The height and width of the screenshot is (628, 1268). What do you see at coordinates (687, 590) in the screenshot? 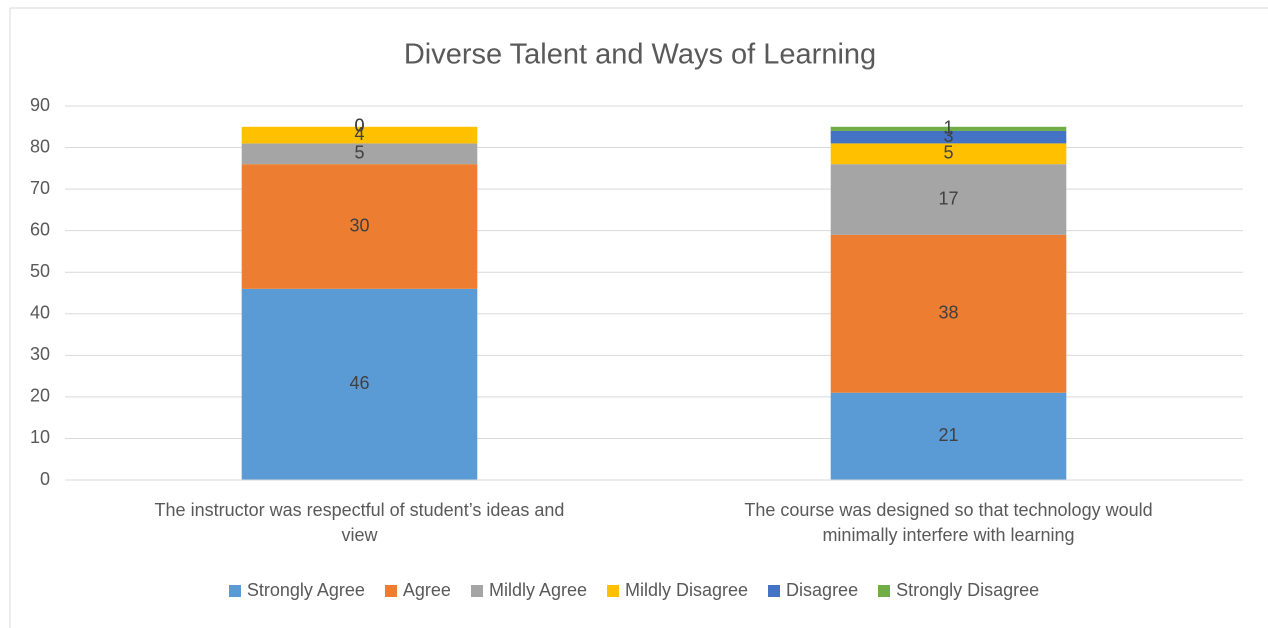
I see `legend-label: Mildly Disagree` at bounding box center [687, 590].